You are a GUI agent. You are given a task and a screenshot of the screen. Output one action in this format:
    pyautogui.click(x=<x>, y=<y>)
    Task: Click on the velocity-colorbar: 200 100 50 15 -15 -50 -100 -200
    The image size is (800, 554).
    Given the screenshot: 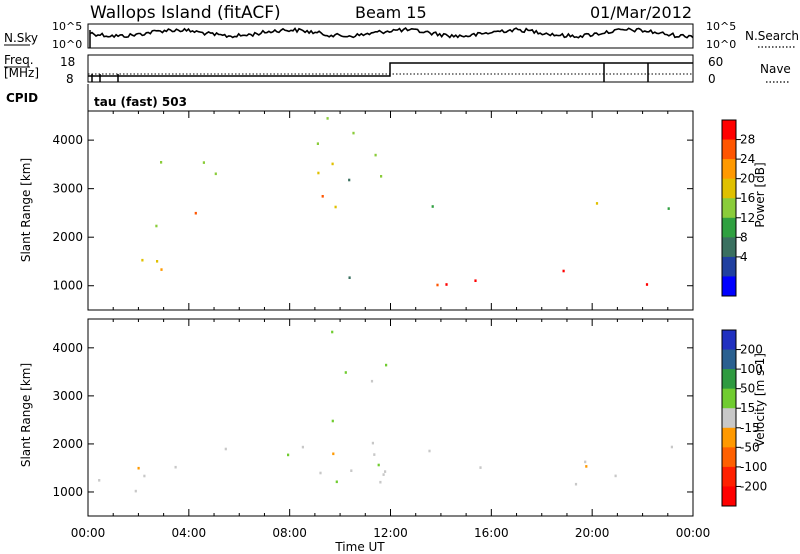 What is the action you would take?
    pyautogui.click(x=744, y=418)
    